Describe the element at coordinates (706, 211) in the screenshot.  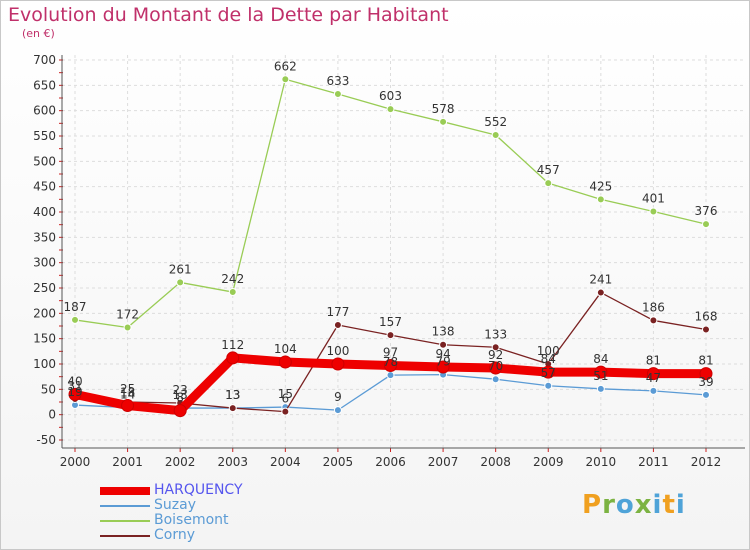
I see `data-label-boisemont: 376` at that location.